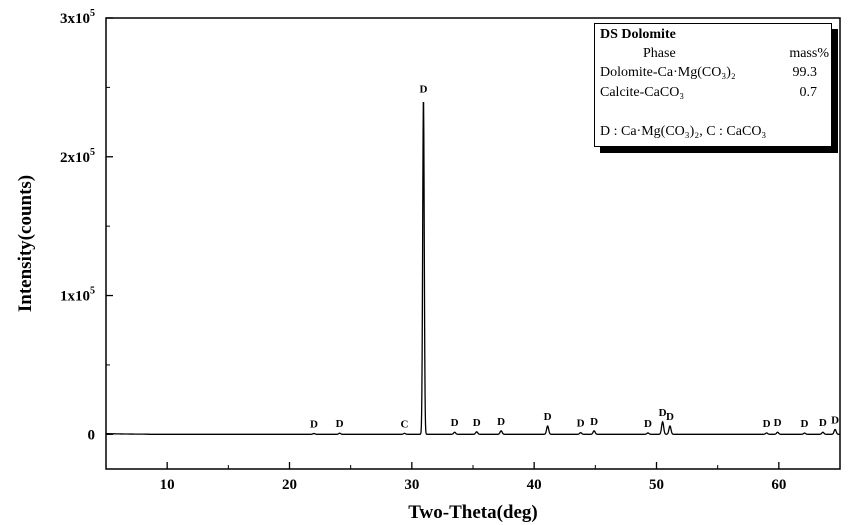 This screenshot has height=525, width=853. I want to click on y-tick-label: 2x10⁵, so click(77, 156).